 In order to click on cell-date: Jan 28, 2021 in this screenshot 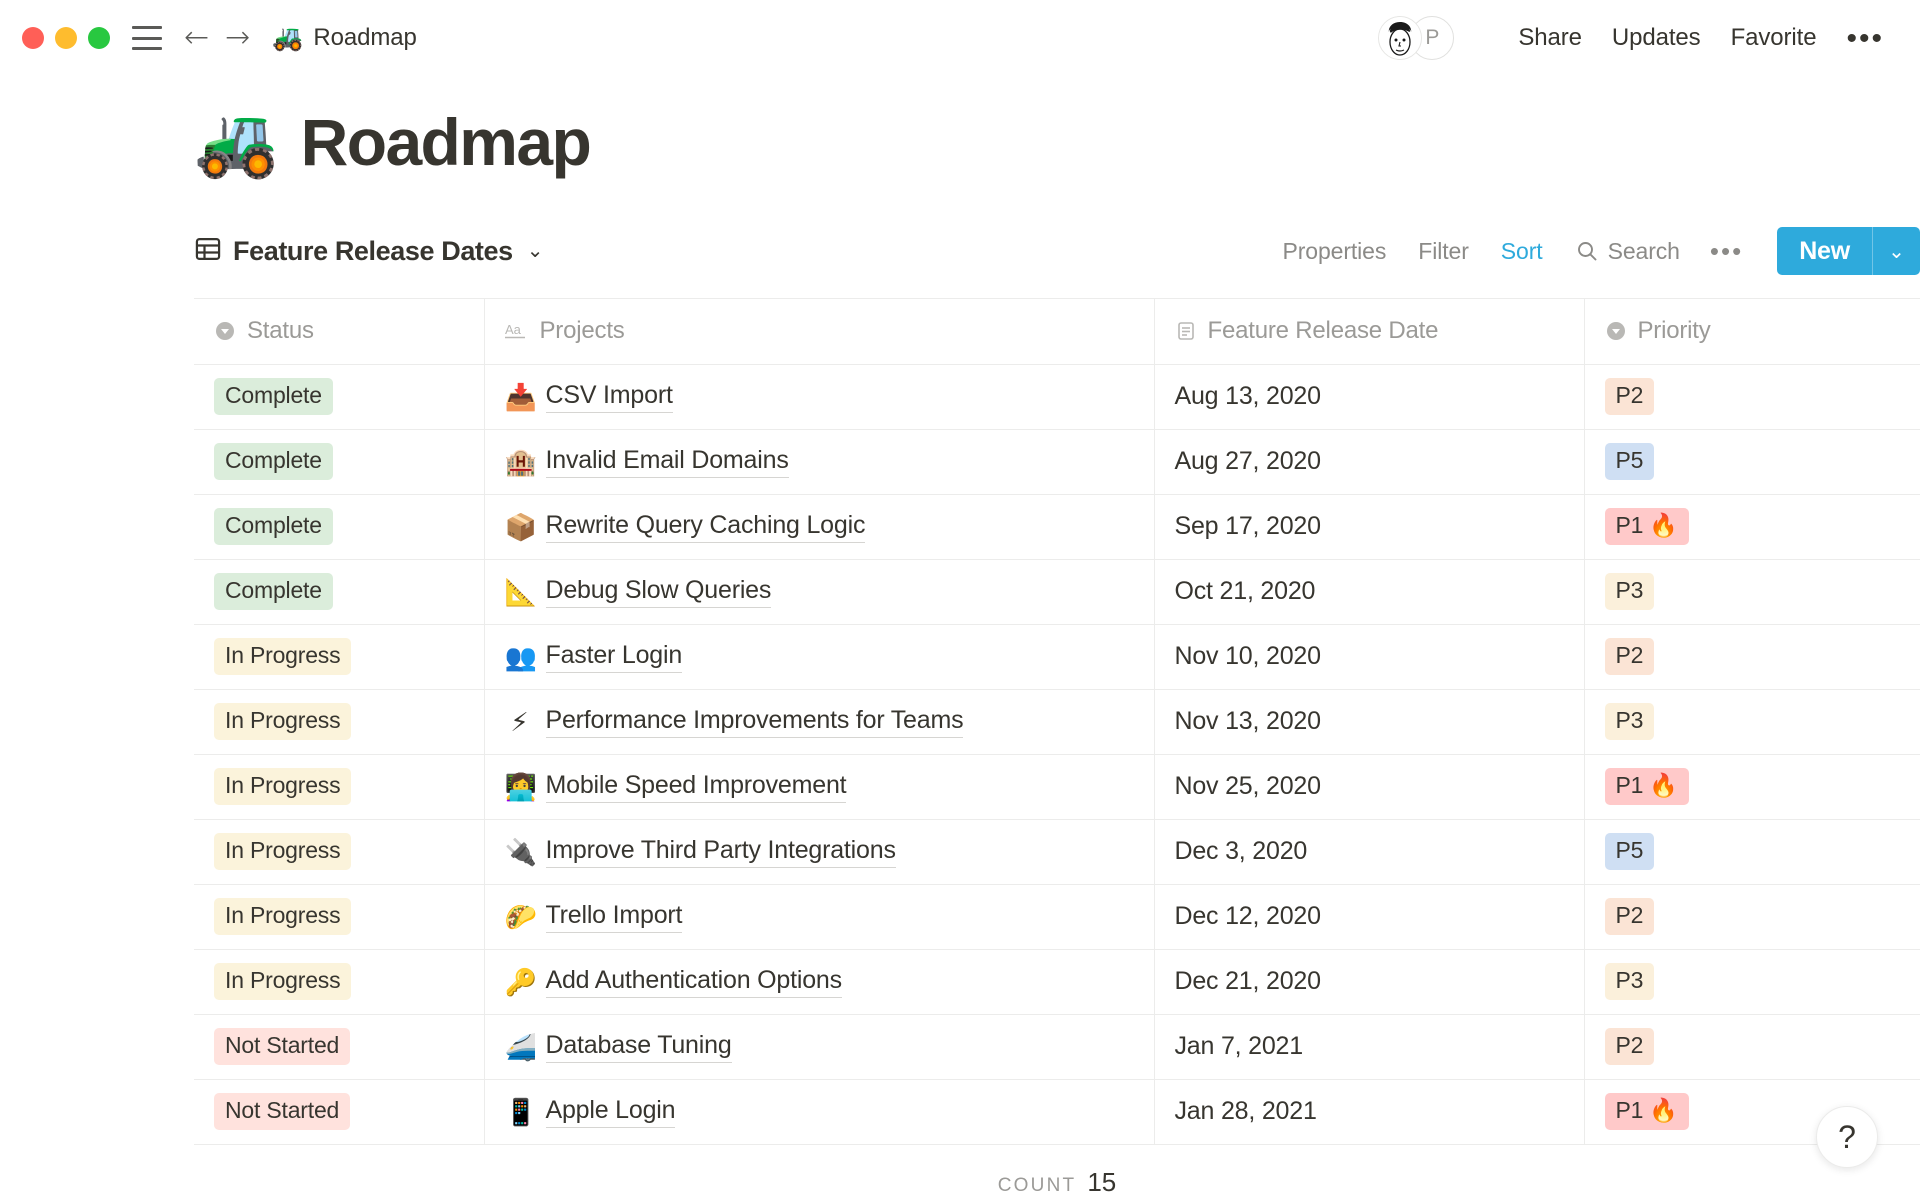, I will do `click(1369, 1112)`.